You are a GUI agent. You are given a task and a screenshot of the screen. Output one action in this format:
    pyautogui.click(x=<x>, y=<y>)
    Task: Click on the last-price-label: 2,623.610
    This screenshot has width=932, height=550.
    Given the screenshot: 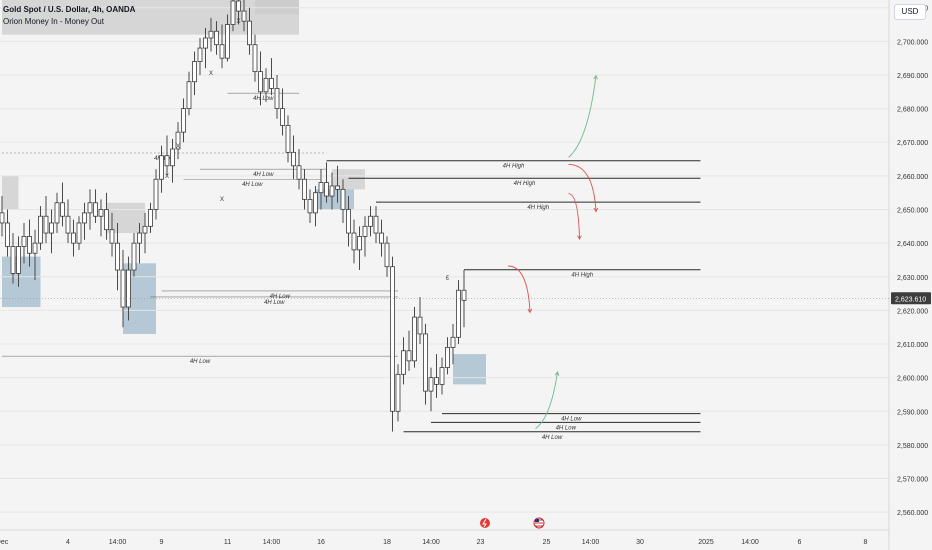 What is the action you would take?
    pyautogui.click(x=910, y=299)
    